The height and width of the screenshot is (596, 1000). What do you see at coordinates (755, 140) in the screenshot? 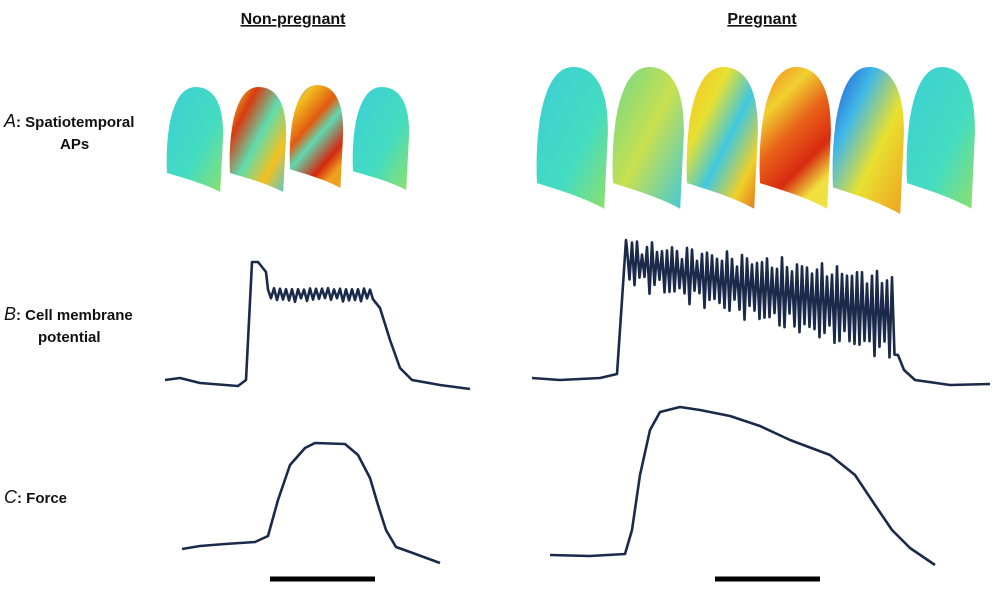
I see `ap-maps-pregnant` at bounding box center [755, 140].